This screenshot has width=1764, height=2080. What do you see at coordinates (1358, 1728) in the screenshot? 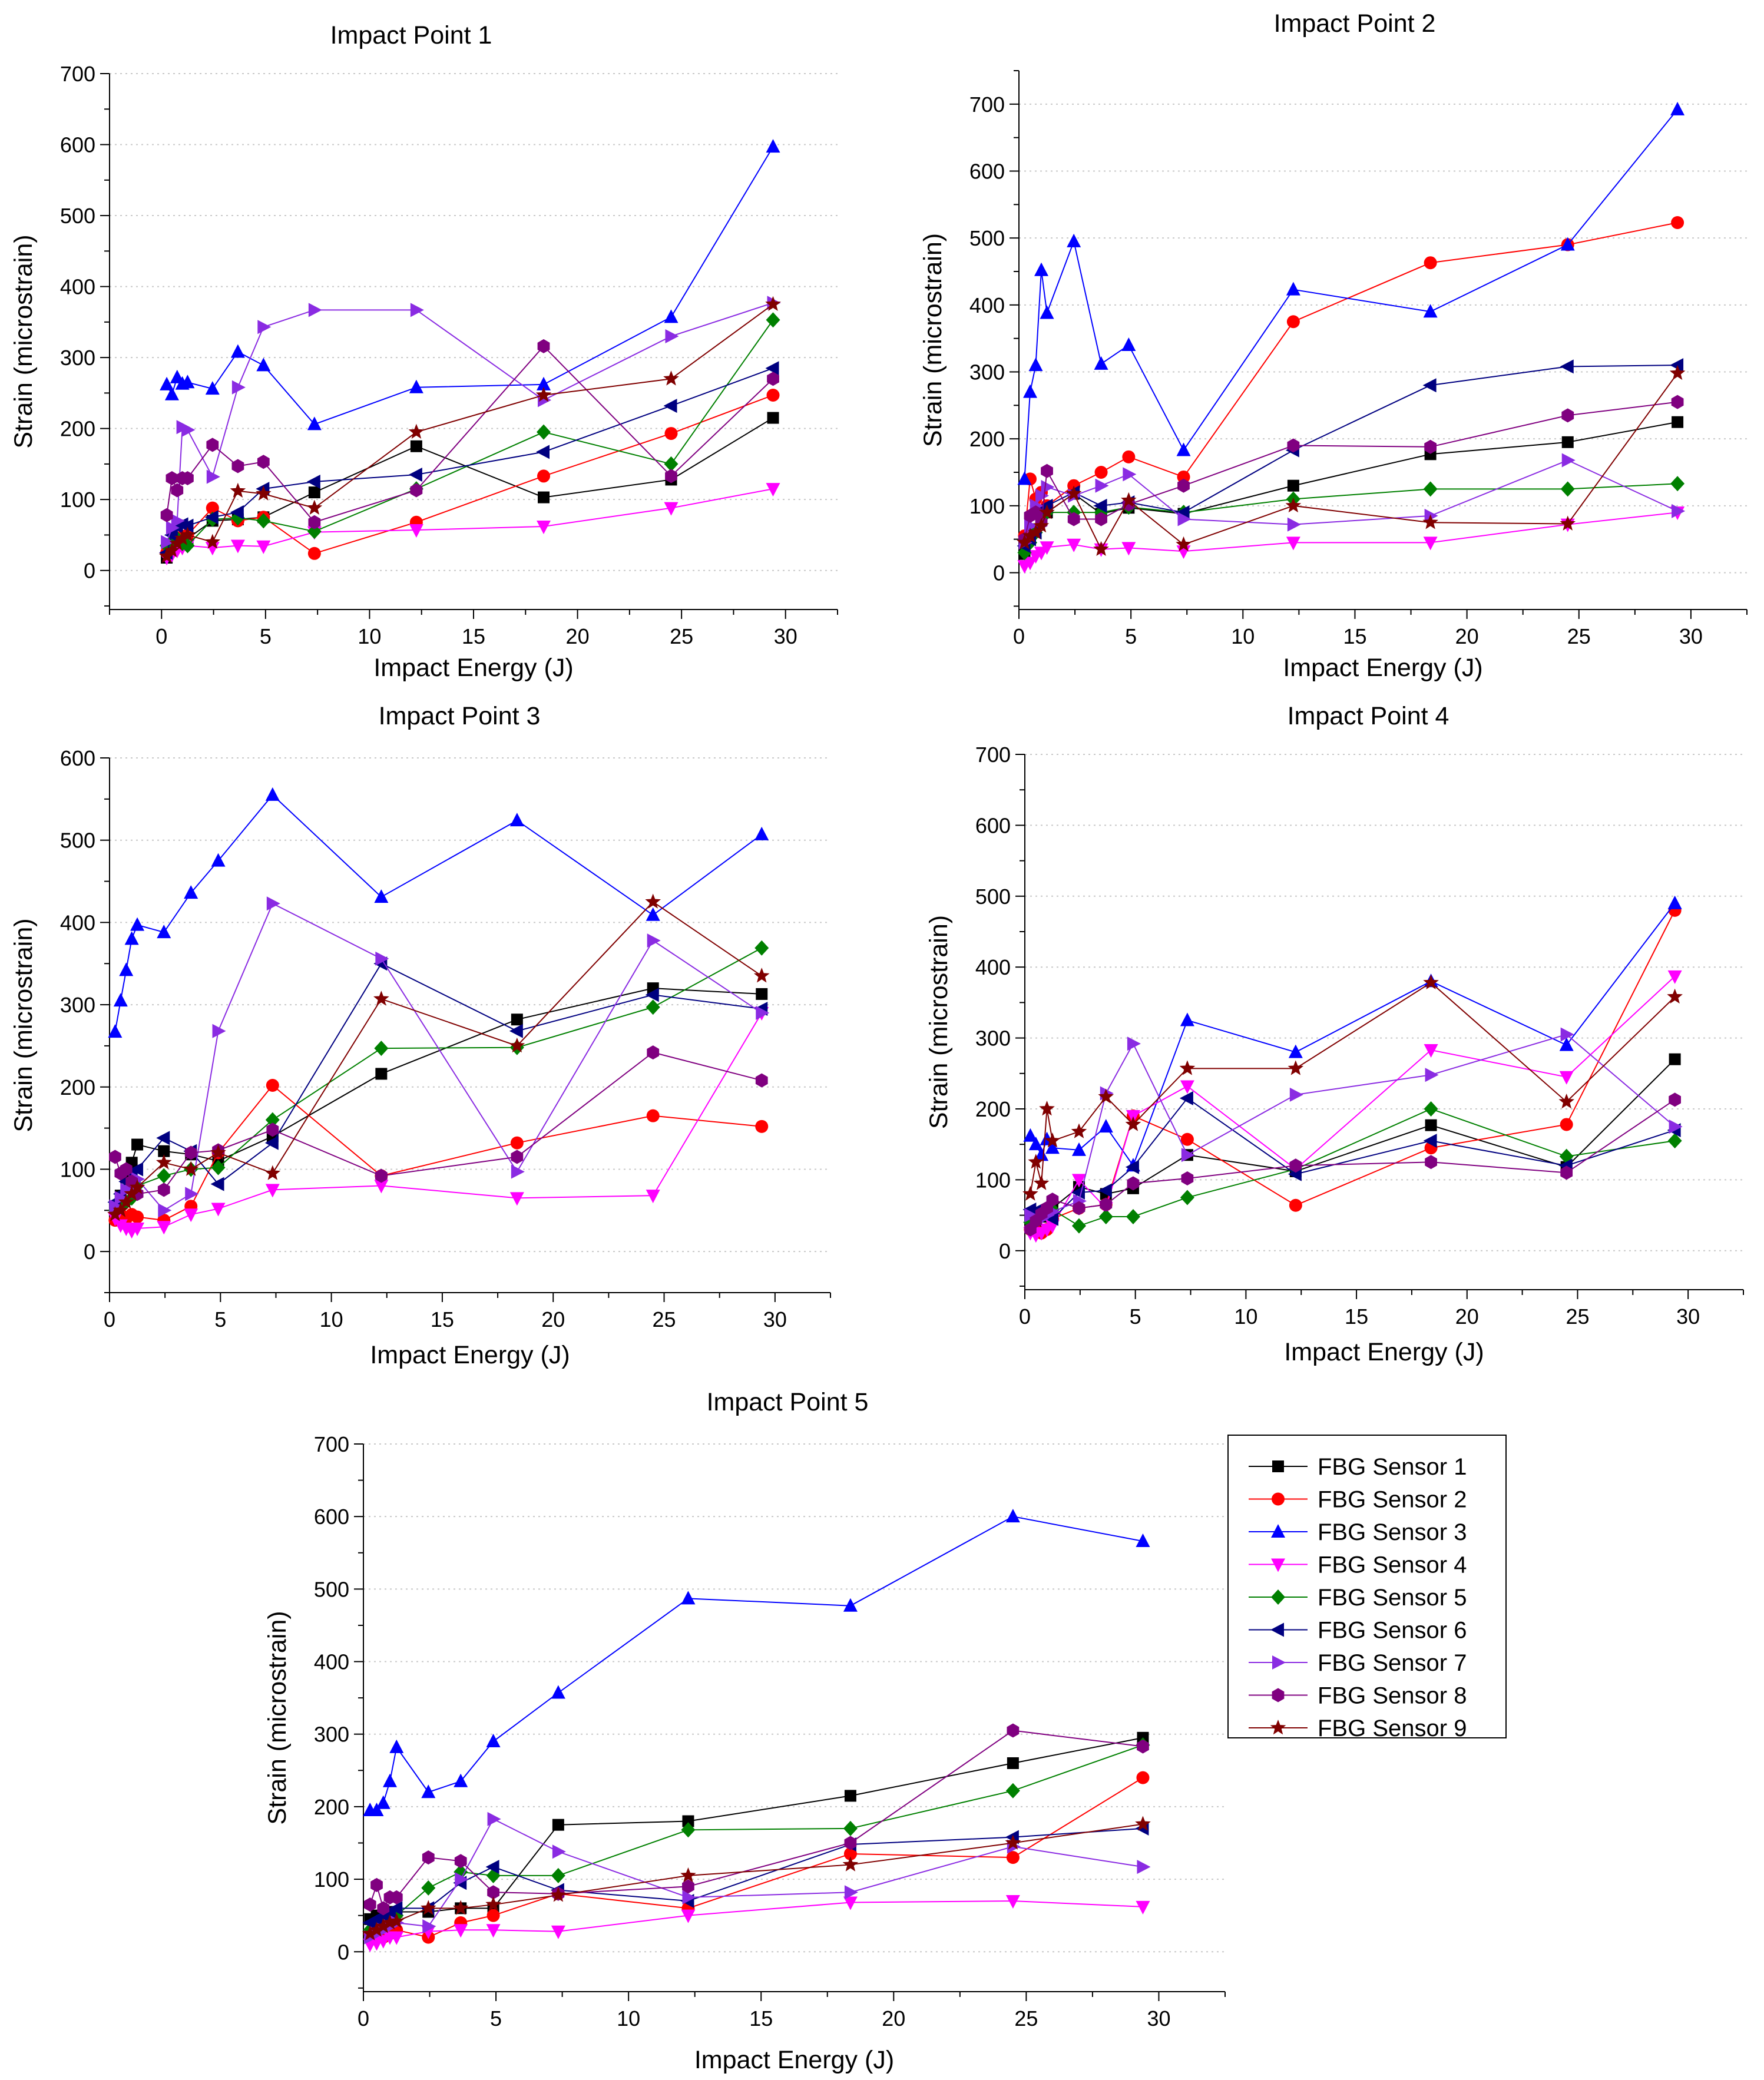
I see `legend-entry: FBG Sensor 9` at bounding box center [1358, 1728].